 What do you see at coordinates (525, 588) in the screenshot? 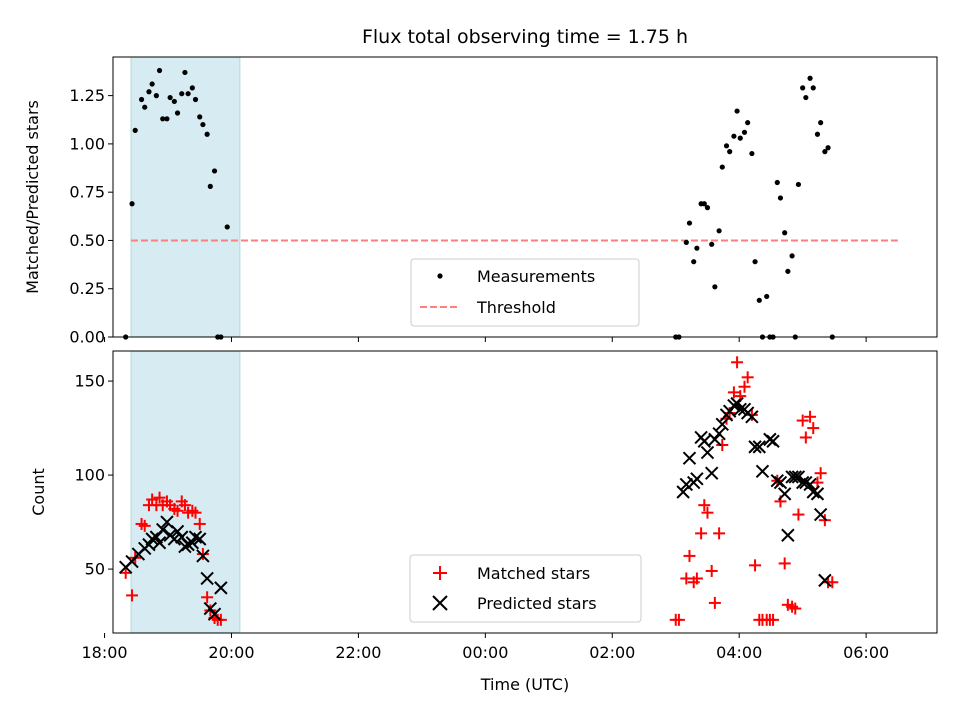
I see `bottom-legend: Matched stars Predicted stars` at bounding box center [525, 588].